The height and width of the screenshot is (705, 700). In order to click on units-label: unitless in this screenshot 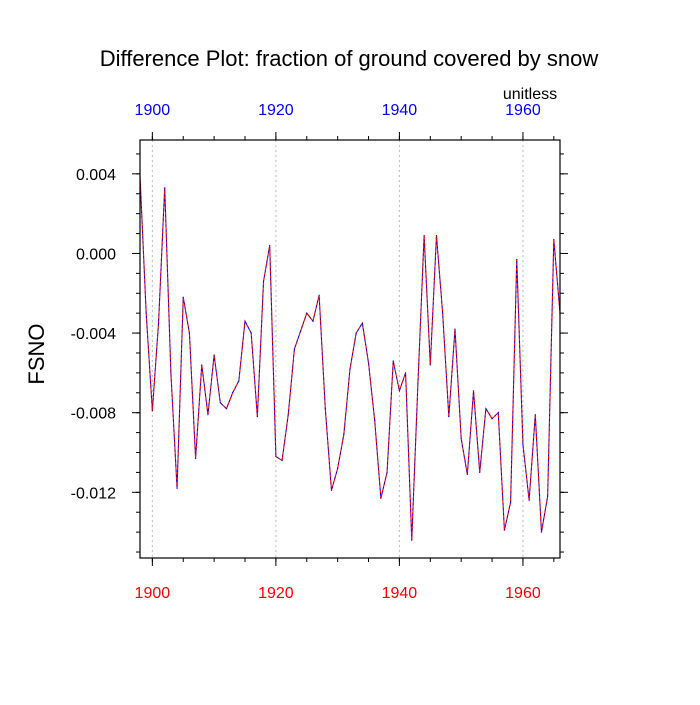, I will do `click(530, 94)`.